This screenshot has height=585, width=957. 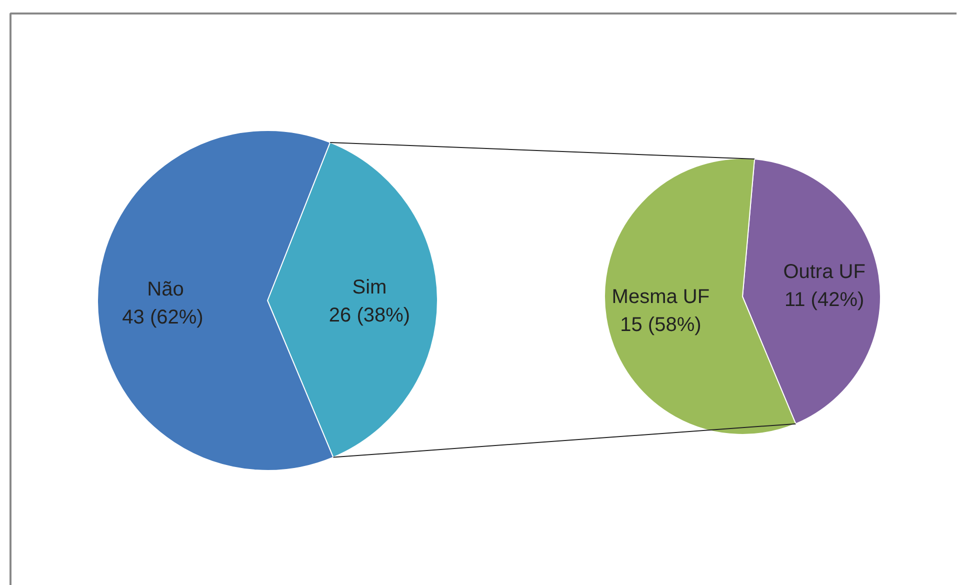 What do you see at coordinates (163, 317) in the screenshot?
I see `data-label: 43 (62%)` at bounding box center [163, 317].